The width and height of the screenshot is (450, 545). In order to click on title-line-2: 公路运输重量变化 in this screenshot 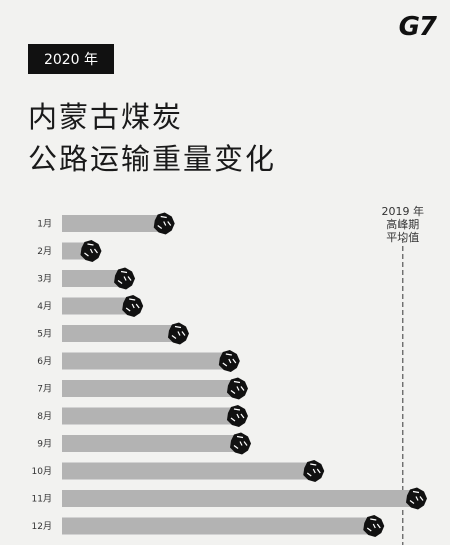, I will do `click(152, 159)`.